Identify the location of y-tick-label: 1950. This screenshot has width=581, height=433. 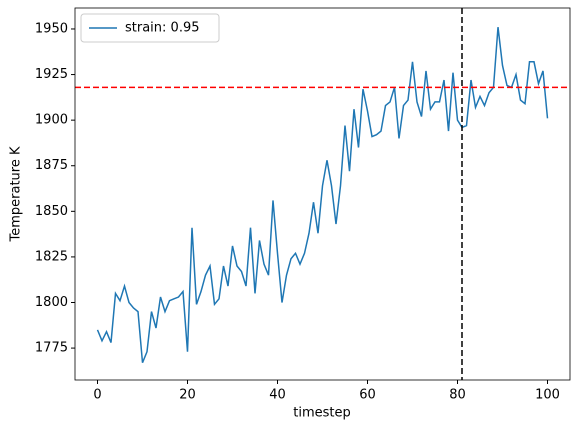
(51, 28).